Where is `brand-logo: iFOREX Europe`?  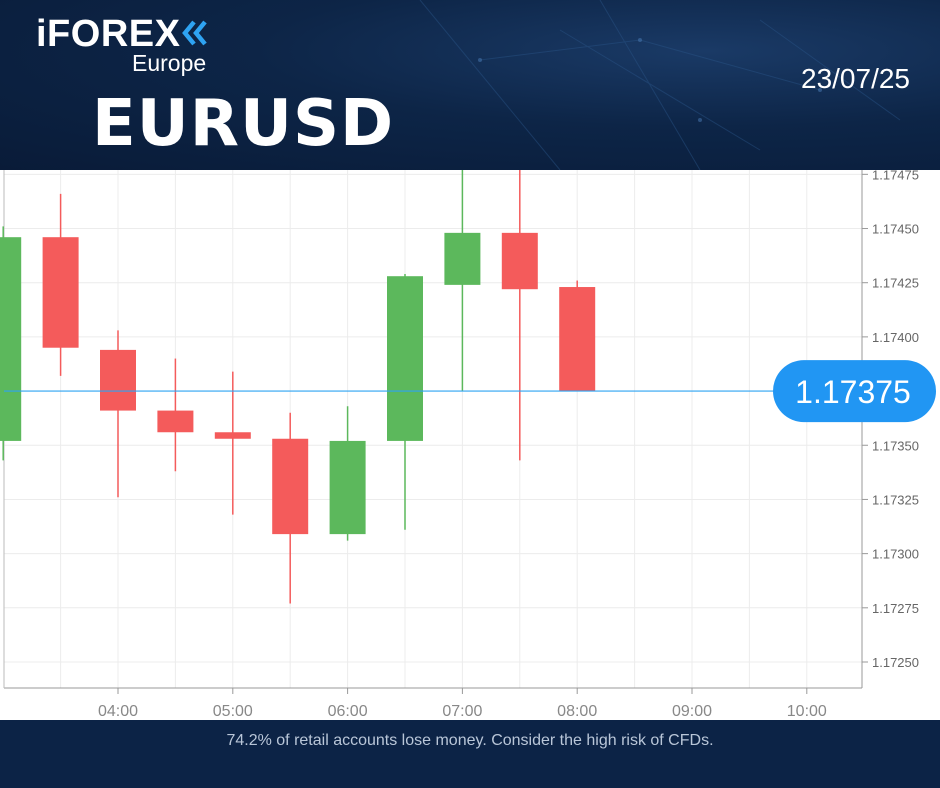 brand-logo: iFOREX Europe is located at coordinates (122, 44).